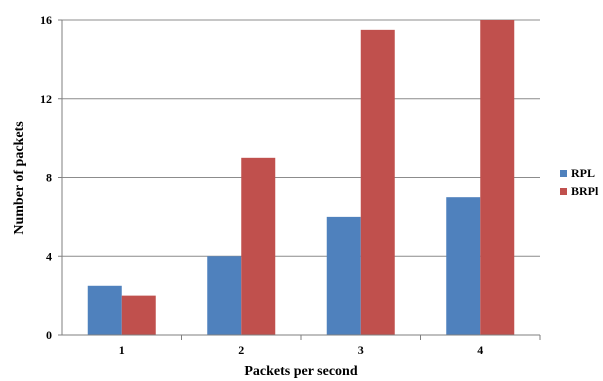 Image resolution: width=603 pixels, height=381 pixels. What do you see at coordinates (19, 178) in the screenshot?
I see `y-axis-title: Number of packets` at bounding box center [19, 178].